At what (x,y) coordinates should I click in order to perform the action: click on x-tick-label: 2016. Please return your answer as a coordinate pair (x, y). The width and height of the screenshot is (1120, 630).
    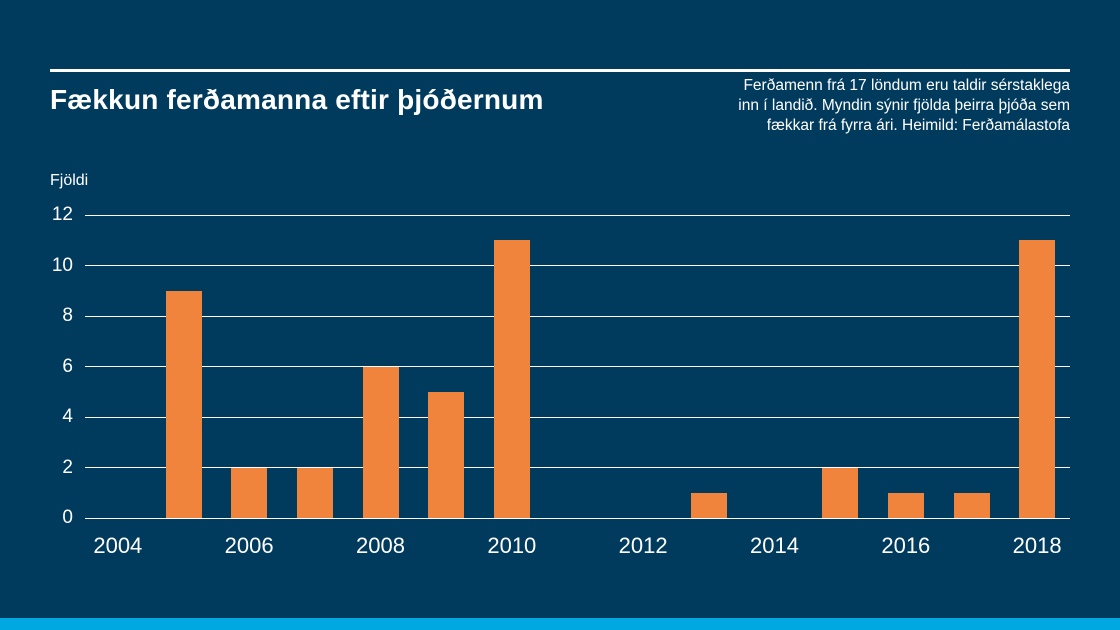
    Looking at the image, I should click on (906, 545).